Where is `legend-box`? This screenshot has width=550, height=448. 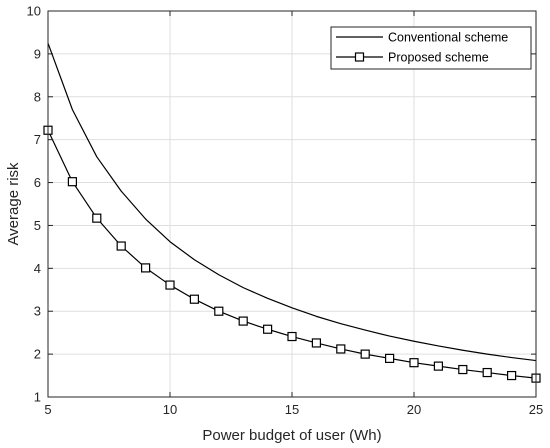
legend-box is located at coordinates (431, 48).